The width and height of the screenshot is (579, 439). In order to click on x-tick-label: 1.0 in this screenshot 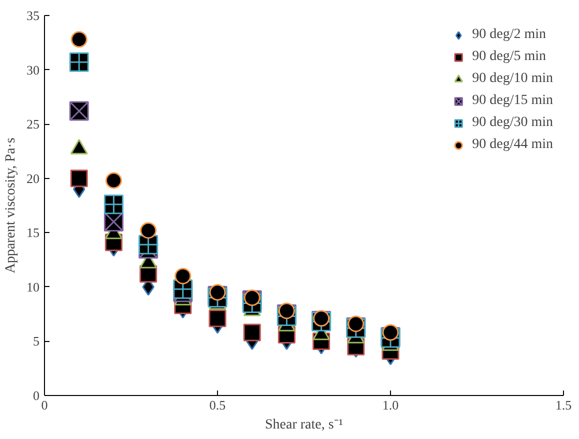, I will do `click(390, 405)`.